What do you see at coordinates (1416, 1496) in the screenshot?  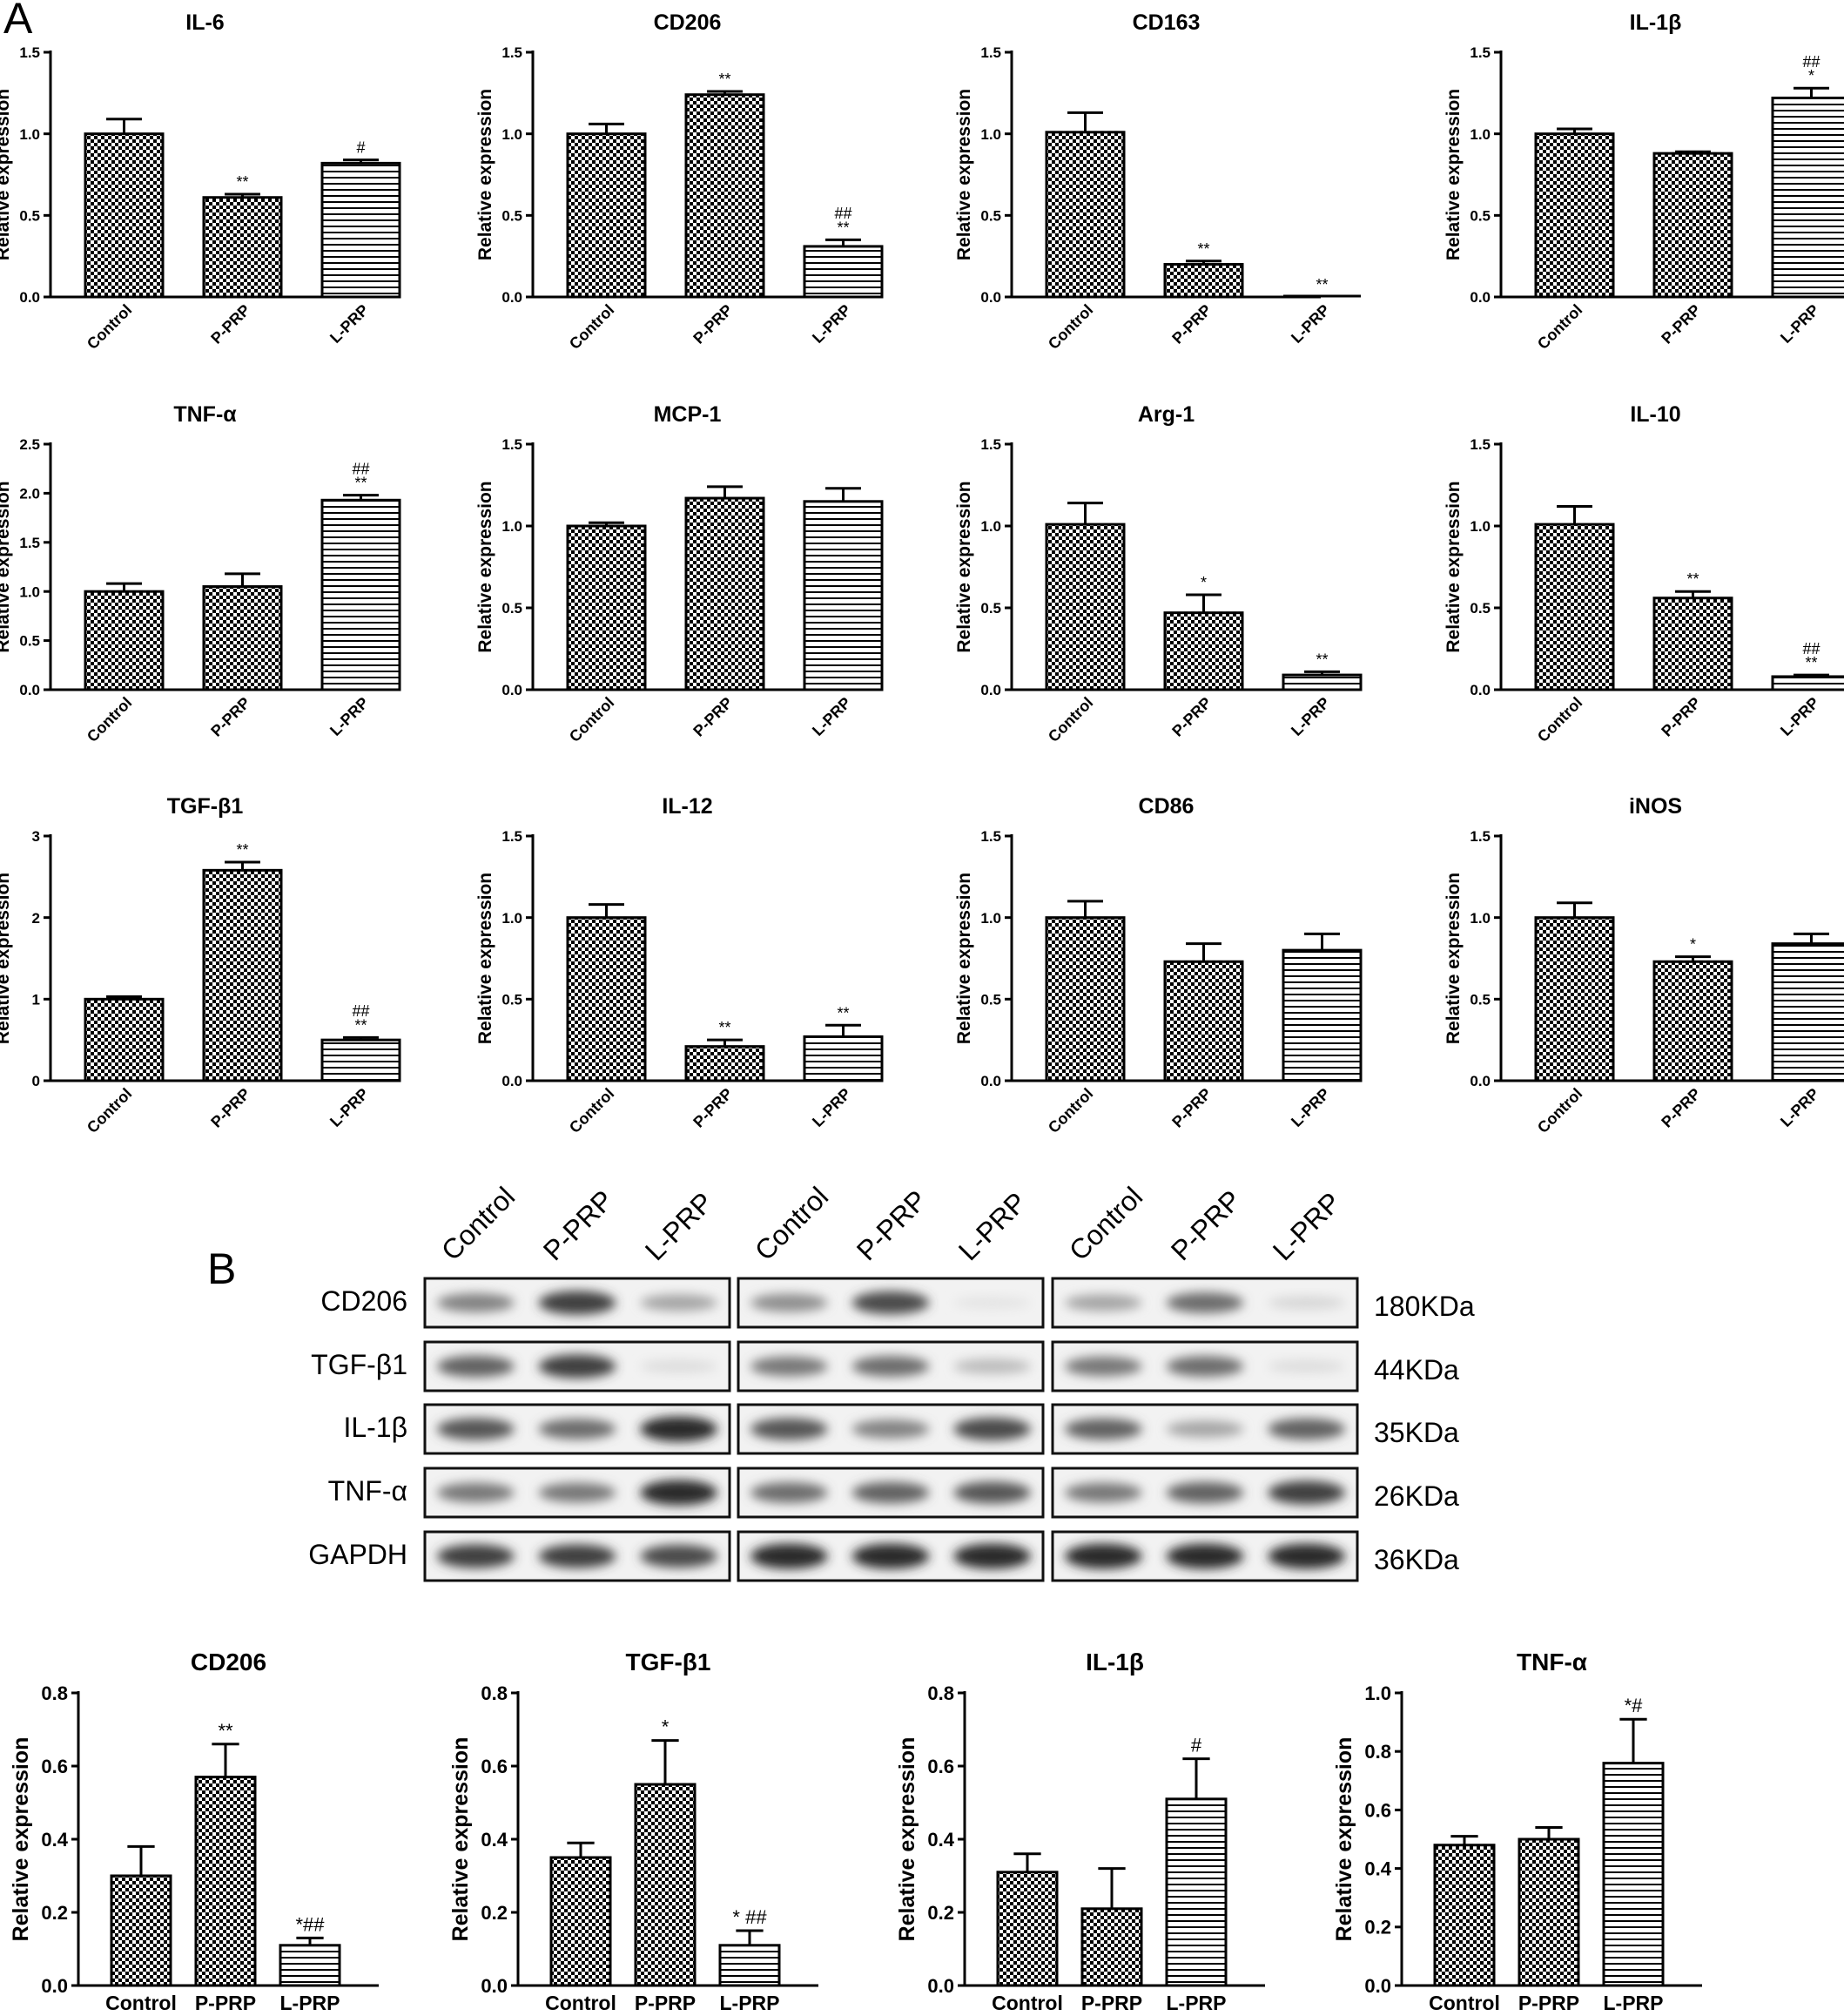 I see `blot-size-label: 26KDa` at bounding box center [1416, 1496].